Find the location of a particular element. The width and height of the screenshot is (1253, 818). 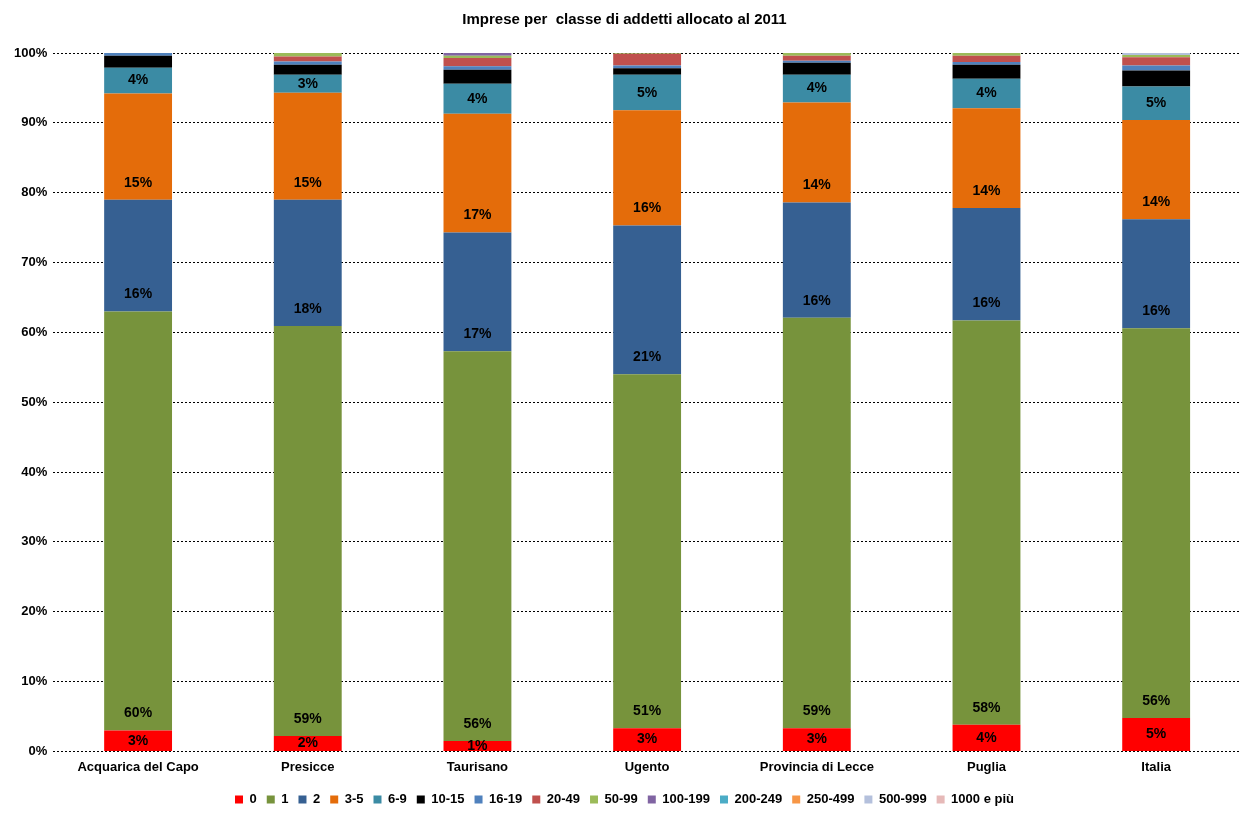

x-tick-label: Presicce is located at coordinates (308, 766).